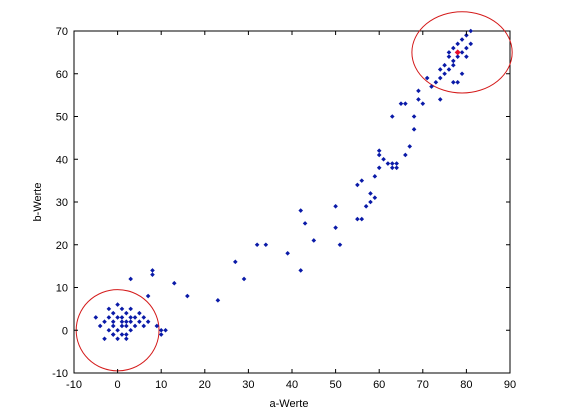 The height and width of the screenshot is (420, 561). What do you see at coordinates (62, 32) in the screenshot?
I see `y-tick-label: 70` at bounding box center [62, 32].